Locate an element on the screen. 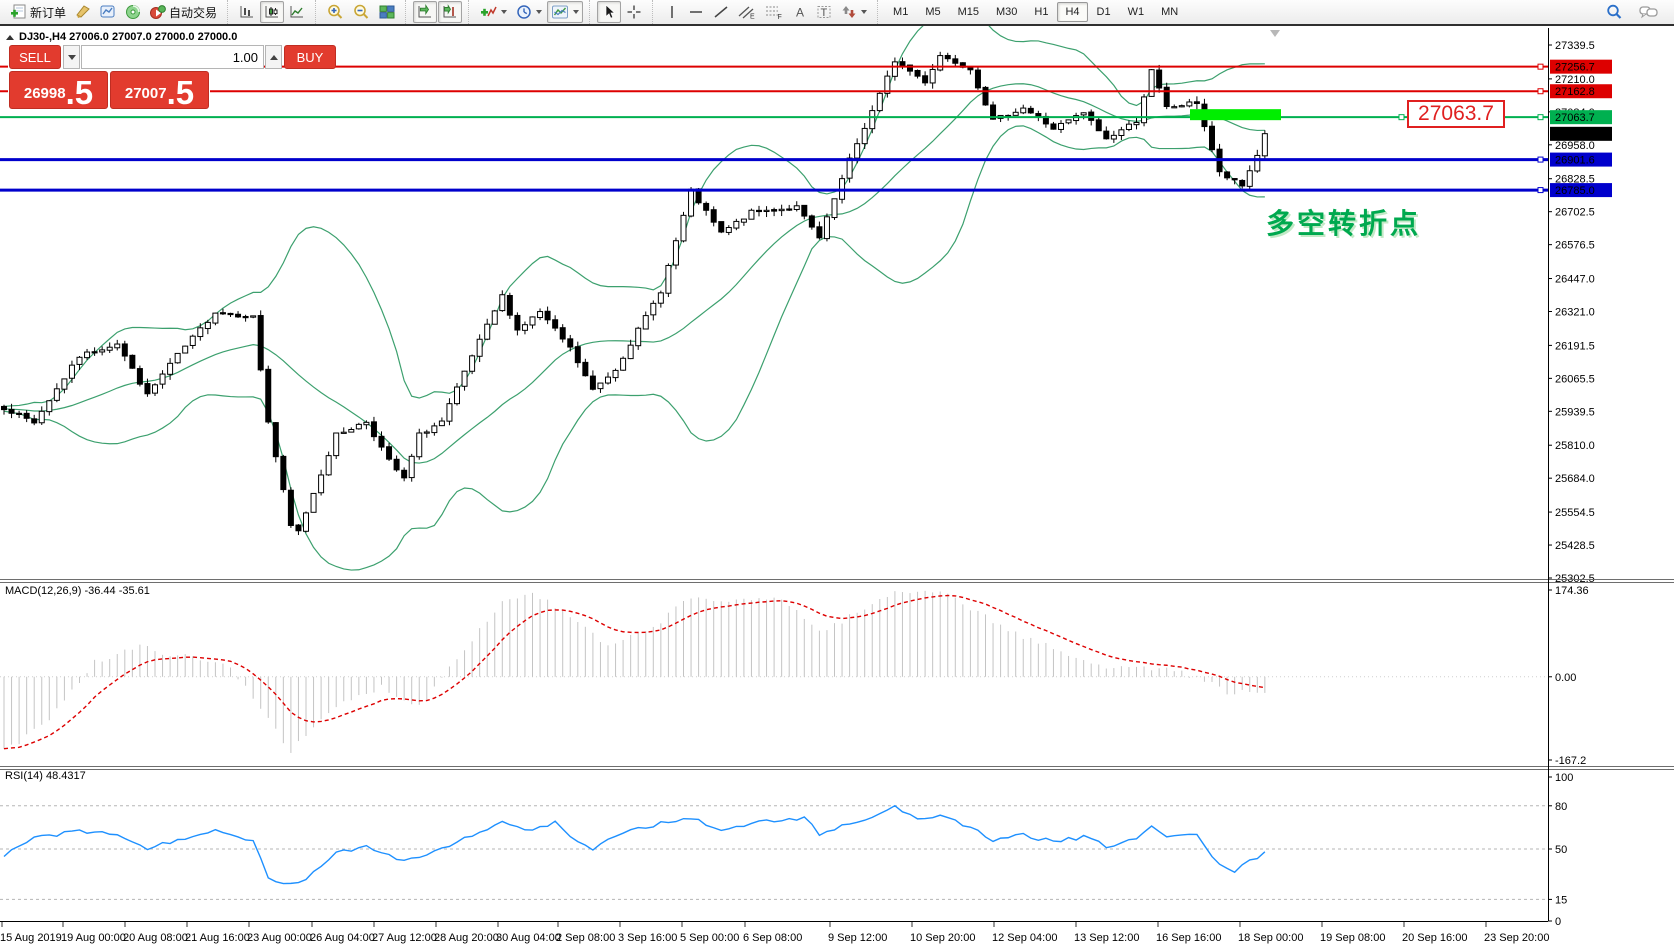 Image resolution: width=1674 pixels, height=952 pixels. volume-input is located at coordinates (172, 57).